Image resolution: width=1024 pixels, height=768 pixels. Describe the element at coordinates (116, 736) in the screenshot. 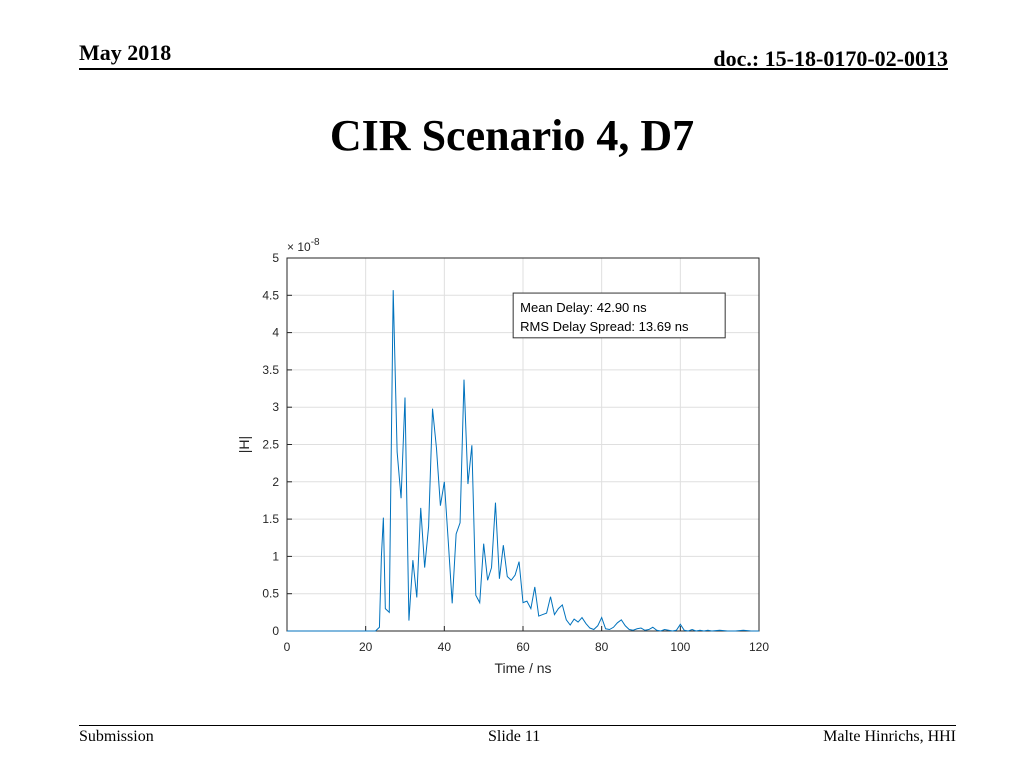

I see `footer-submission: Submission` at that location.